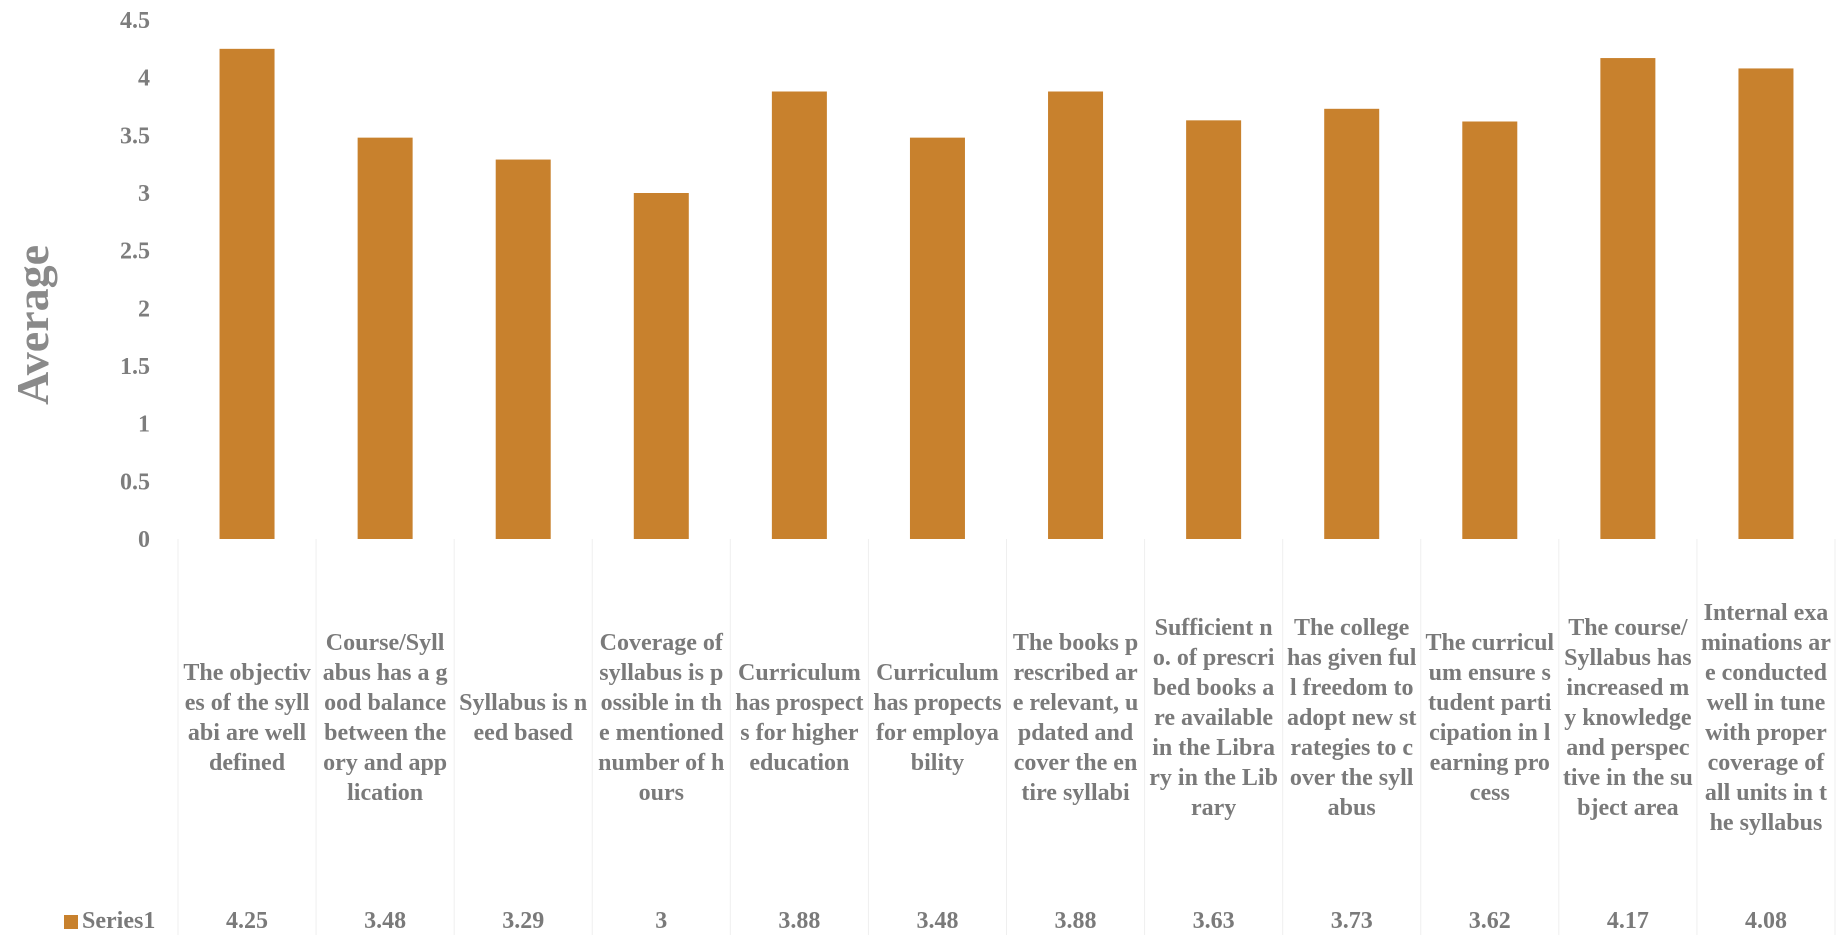 The image size is (1845, 940). Describe the element at coordinates (661, 921) in the screenshot. I see `data-table-value: 3` at that location.